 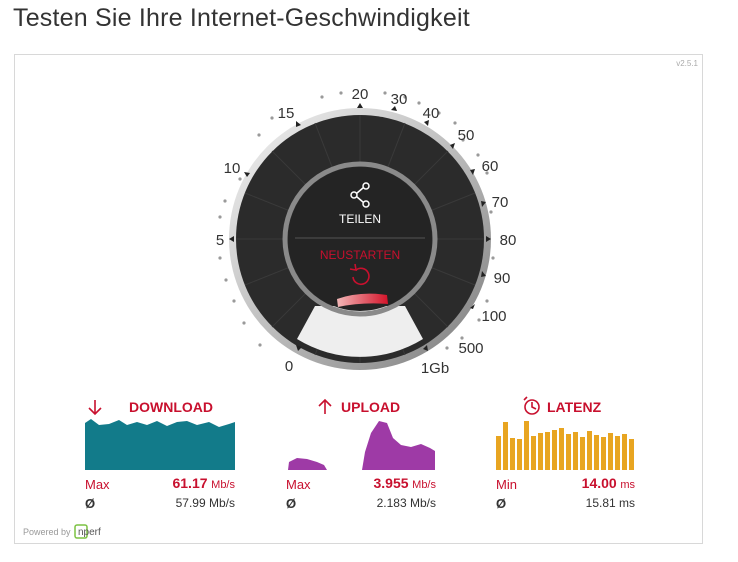 What do you see at coordinates (599, 483) in the screenshot?
I see `latency-min-value: 14.00` at bounding box center [599, 483].